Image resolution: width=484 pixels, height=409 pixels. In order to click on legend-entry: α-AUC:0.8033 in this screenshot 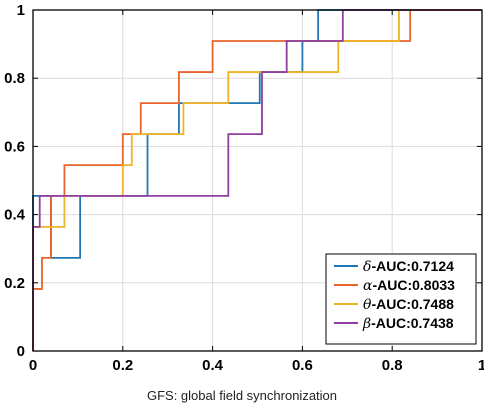, I will do `click(409, 285)`.